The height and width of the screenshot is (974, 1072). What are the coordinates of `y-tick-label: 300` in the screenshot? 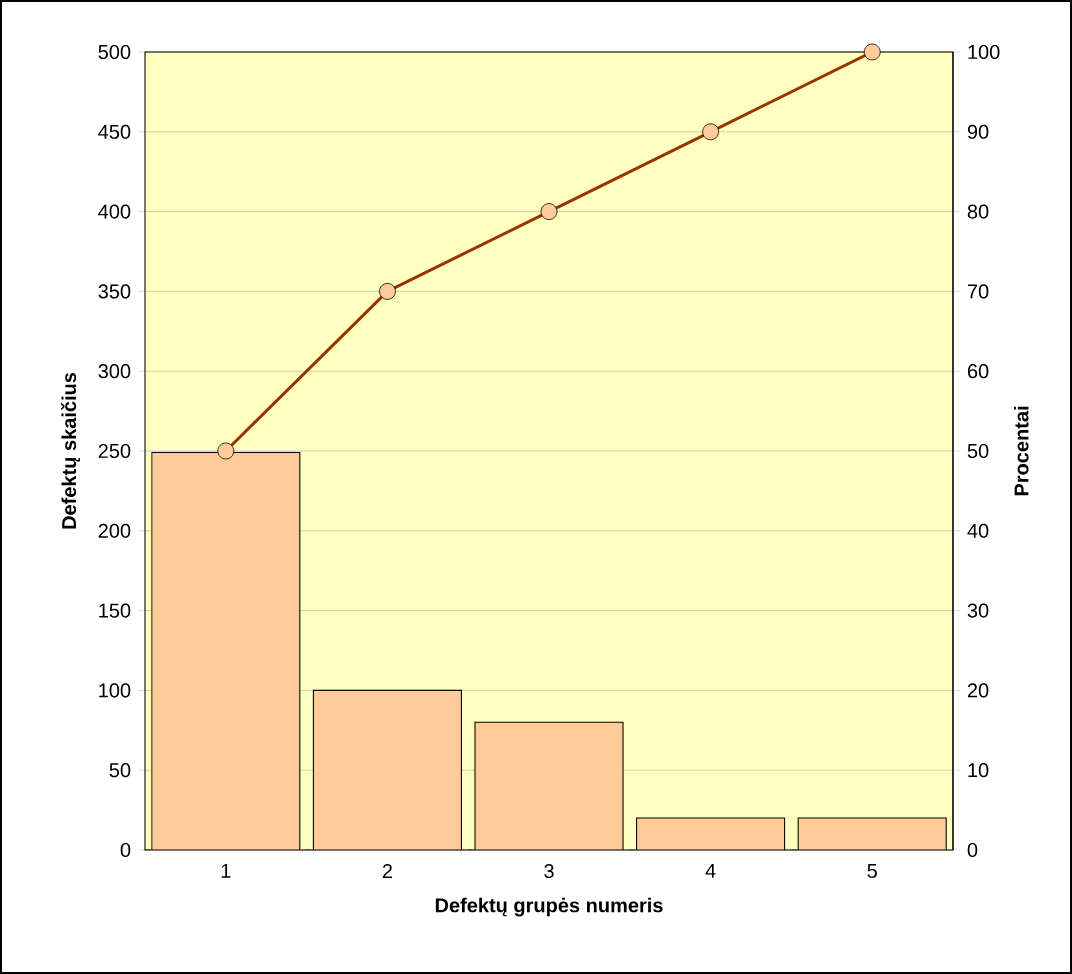 It's located at (114, 371).